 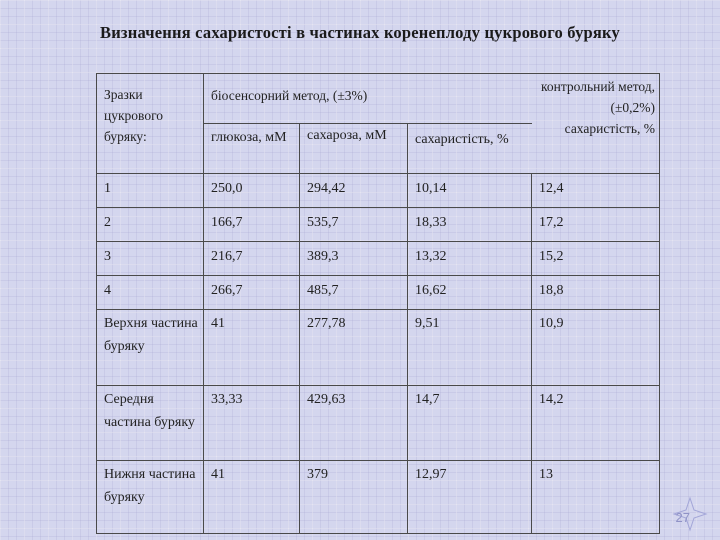 I want to click on table-cell: 294,42, so click(x=353, y=190).